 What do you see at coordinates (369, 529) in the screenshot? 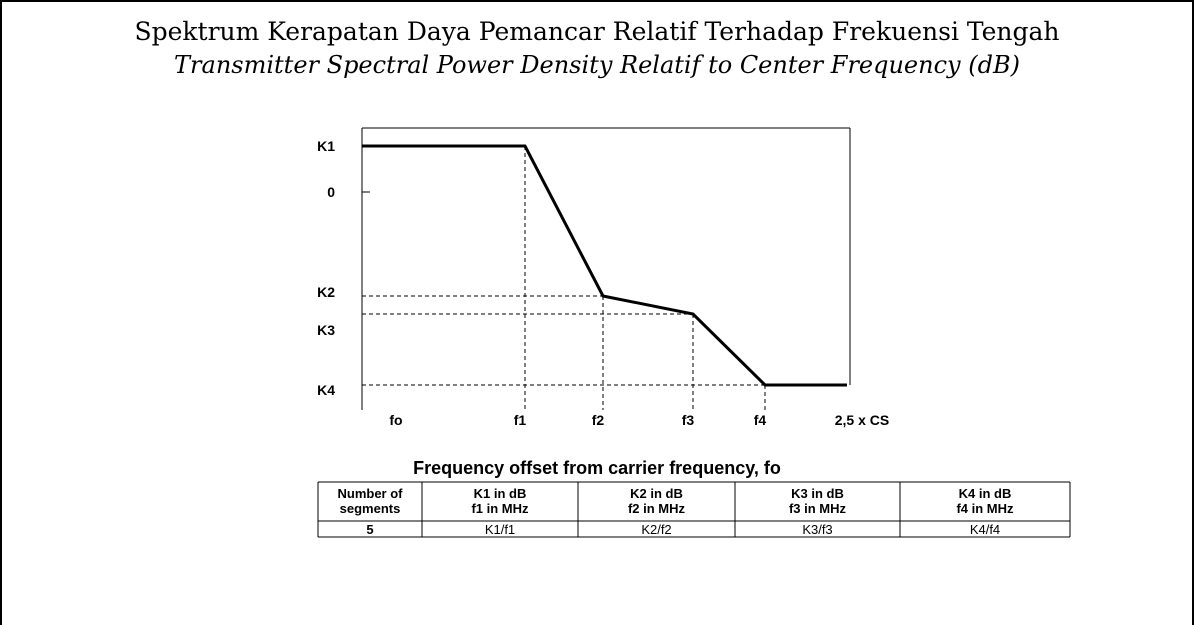
I see `table-cell: 5` at bounding box center [369, 529].